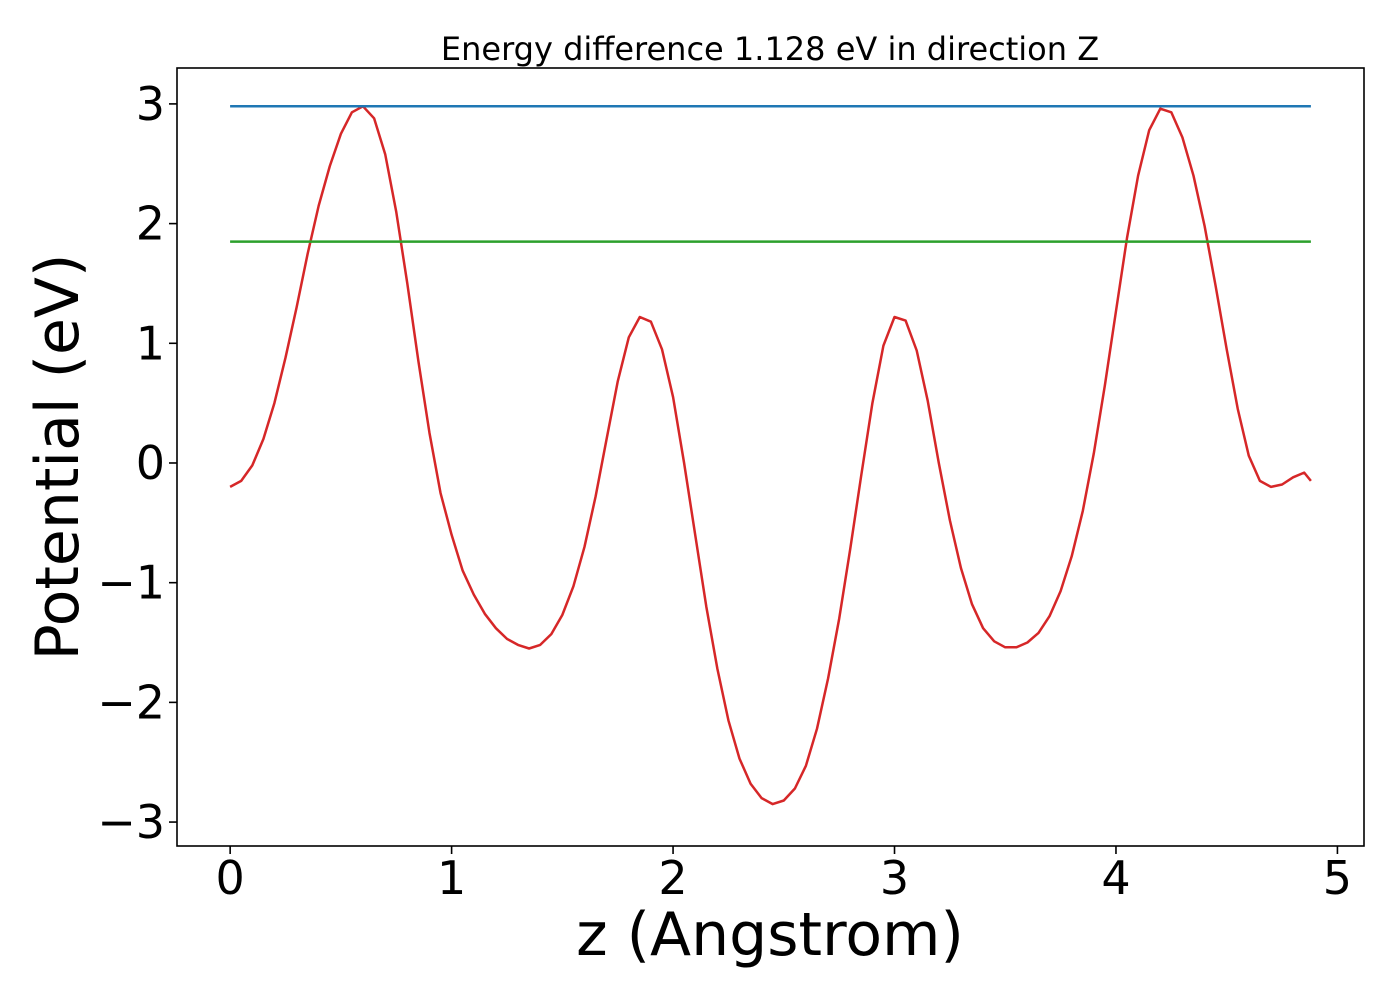  Describe the element at coordinates (131, 702) in the screenshot. I see `y-tick-label: −2` at that location.